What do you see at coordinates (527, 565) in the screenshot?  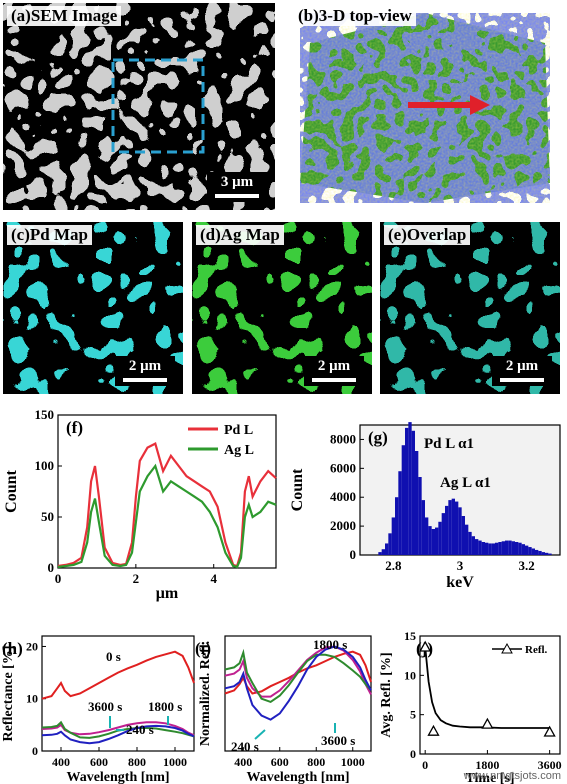 I see `x-tick-label: 3.2` at bounding box center [527, 565].